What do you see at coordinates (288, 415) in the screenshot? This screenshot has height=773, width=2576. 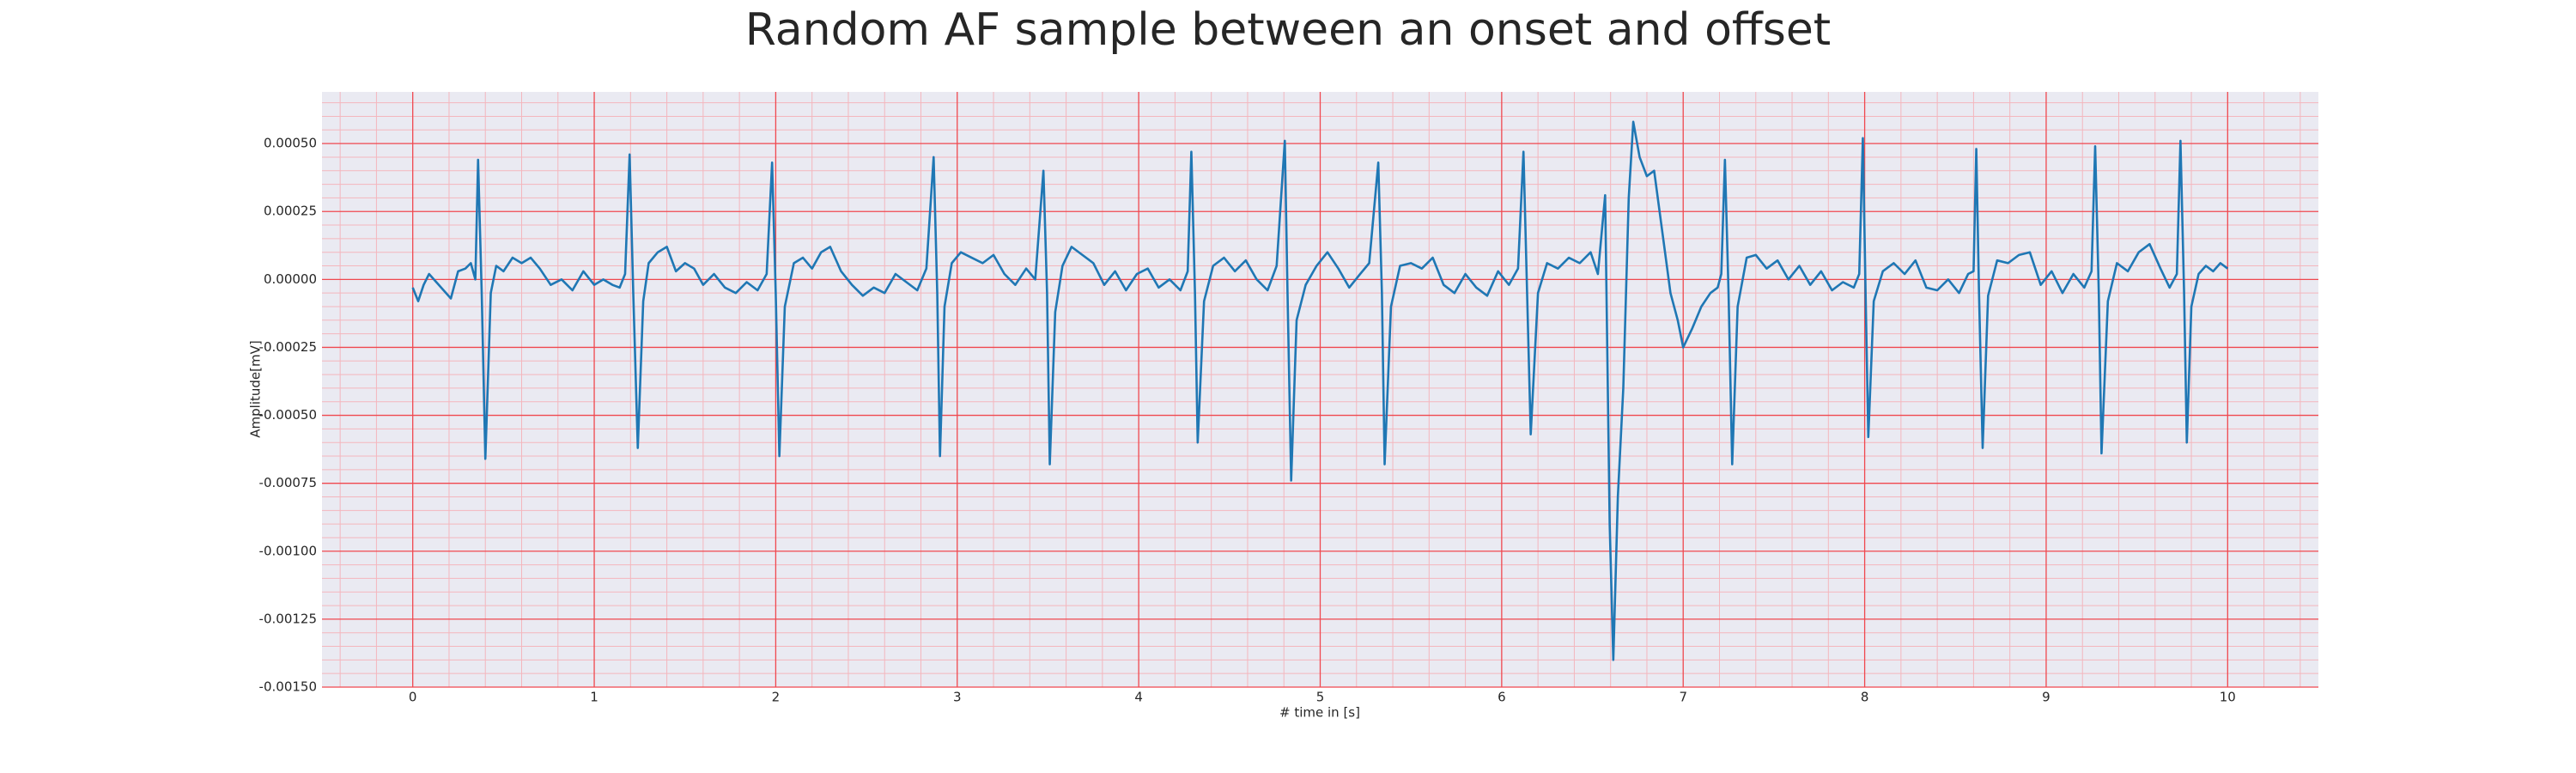 I see `y-tick-label: -0.00050` at bounding box center [288, 415].